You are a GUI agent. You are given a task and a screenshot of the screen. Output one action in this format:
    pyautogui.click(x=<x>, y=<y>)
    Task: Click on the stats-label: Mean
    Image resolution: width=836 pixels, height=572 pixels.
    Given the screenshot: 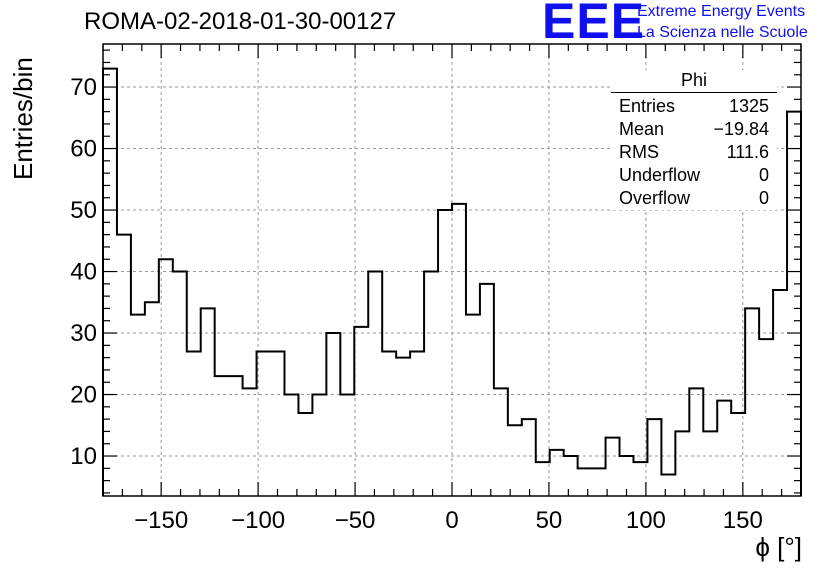 What is the action you would take?
    pyautogui.click(x=642, y=129)
    